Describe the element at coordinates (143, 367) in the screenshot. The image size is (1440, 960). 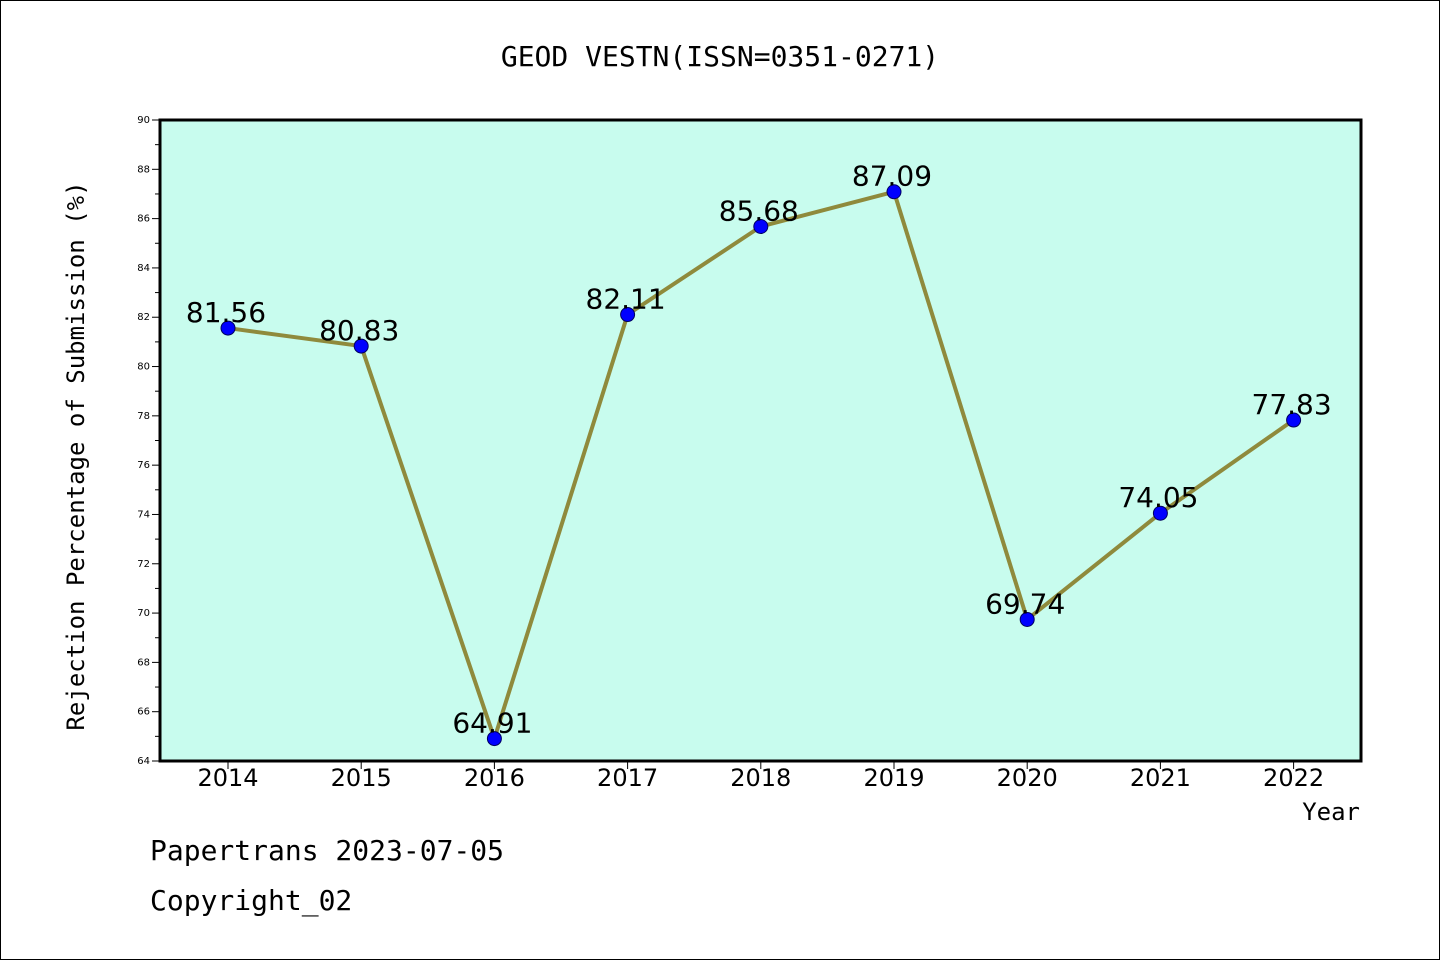
I see `y-tick-label: 80` at that location.